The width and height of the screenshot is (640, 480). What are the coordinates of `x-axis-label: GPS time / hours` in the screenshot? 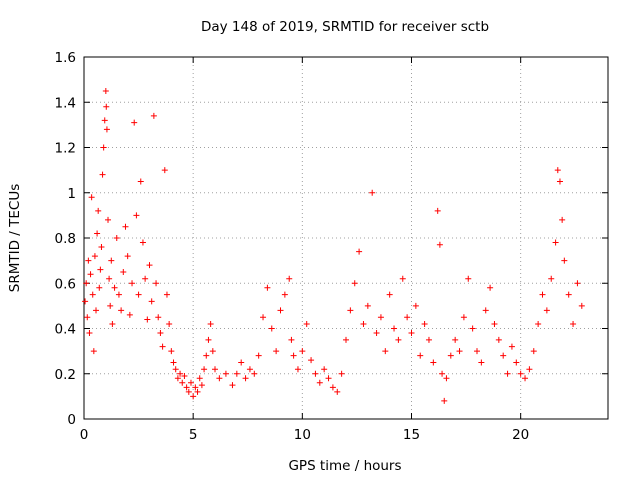 It's located at (344, 466).